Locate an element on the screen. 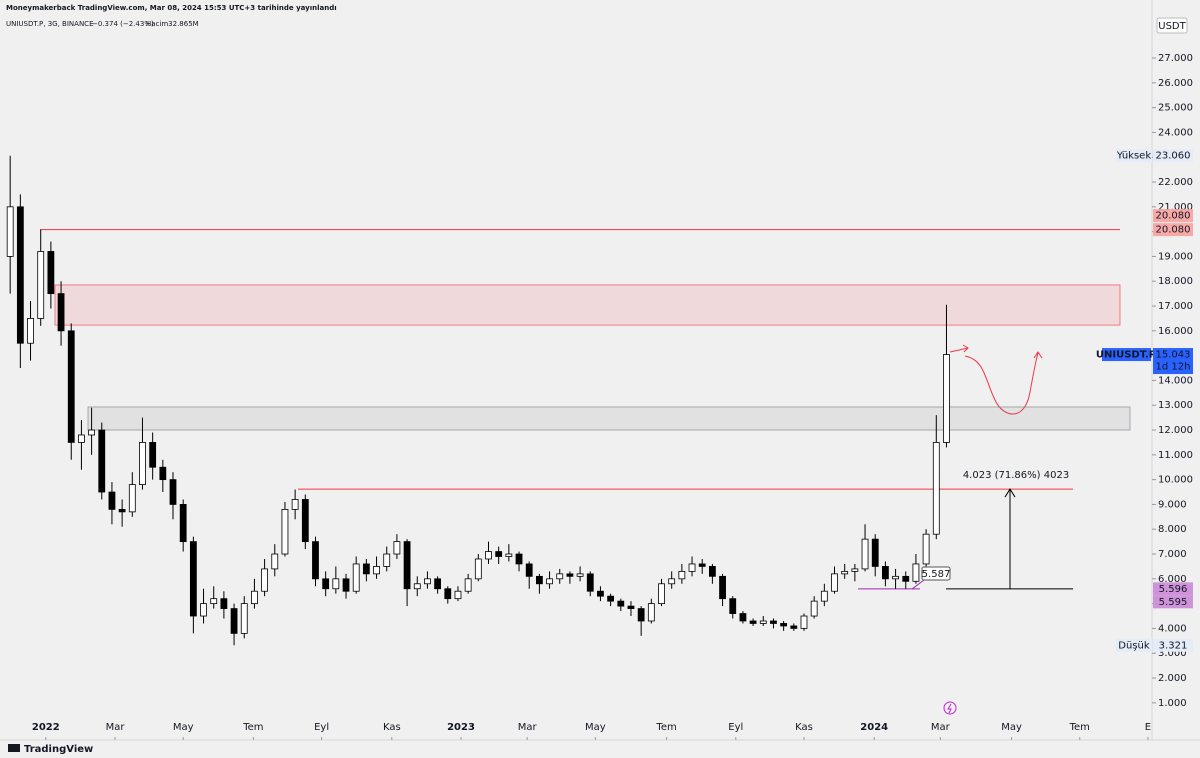 This screenshot has width=1200, height=758. event-icon is located at coordinates (950, 708).